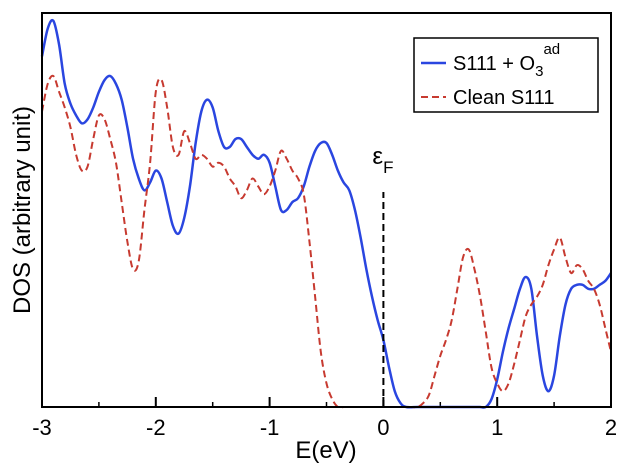  I want to click on x-tick-label: 0, so click(383, 427).